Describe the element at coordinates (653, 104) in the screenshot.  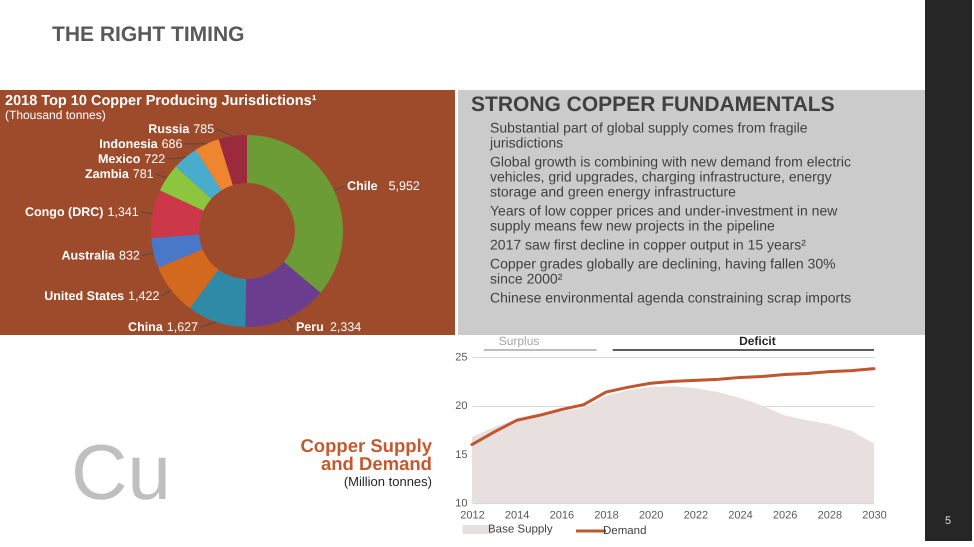
I see `text: STRONG COPPER FUNDAMENTALS` at that location.